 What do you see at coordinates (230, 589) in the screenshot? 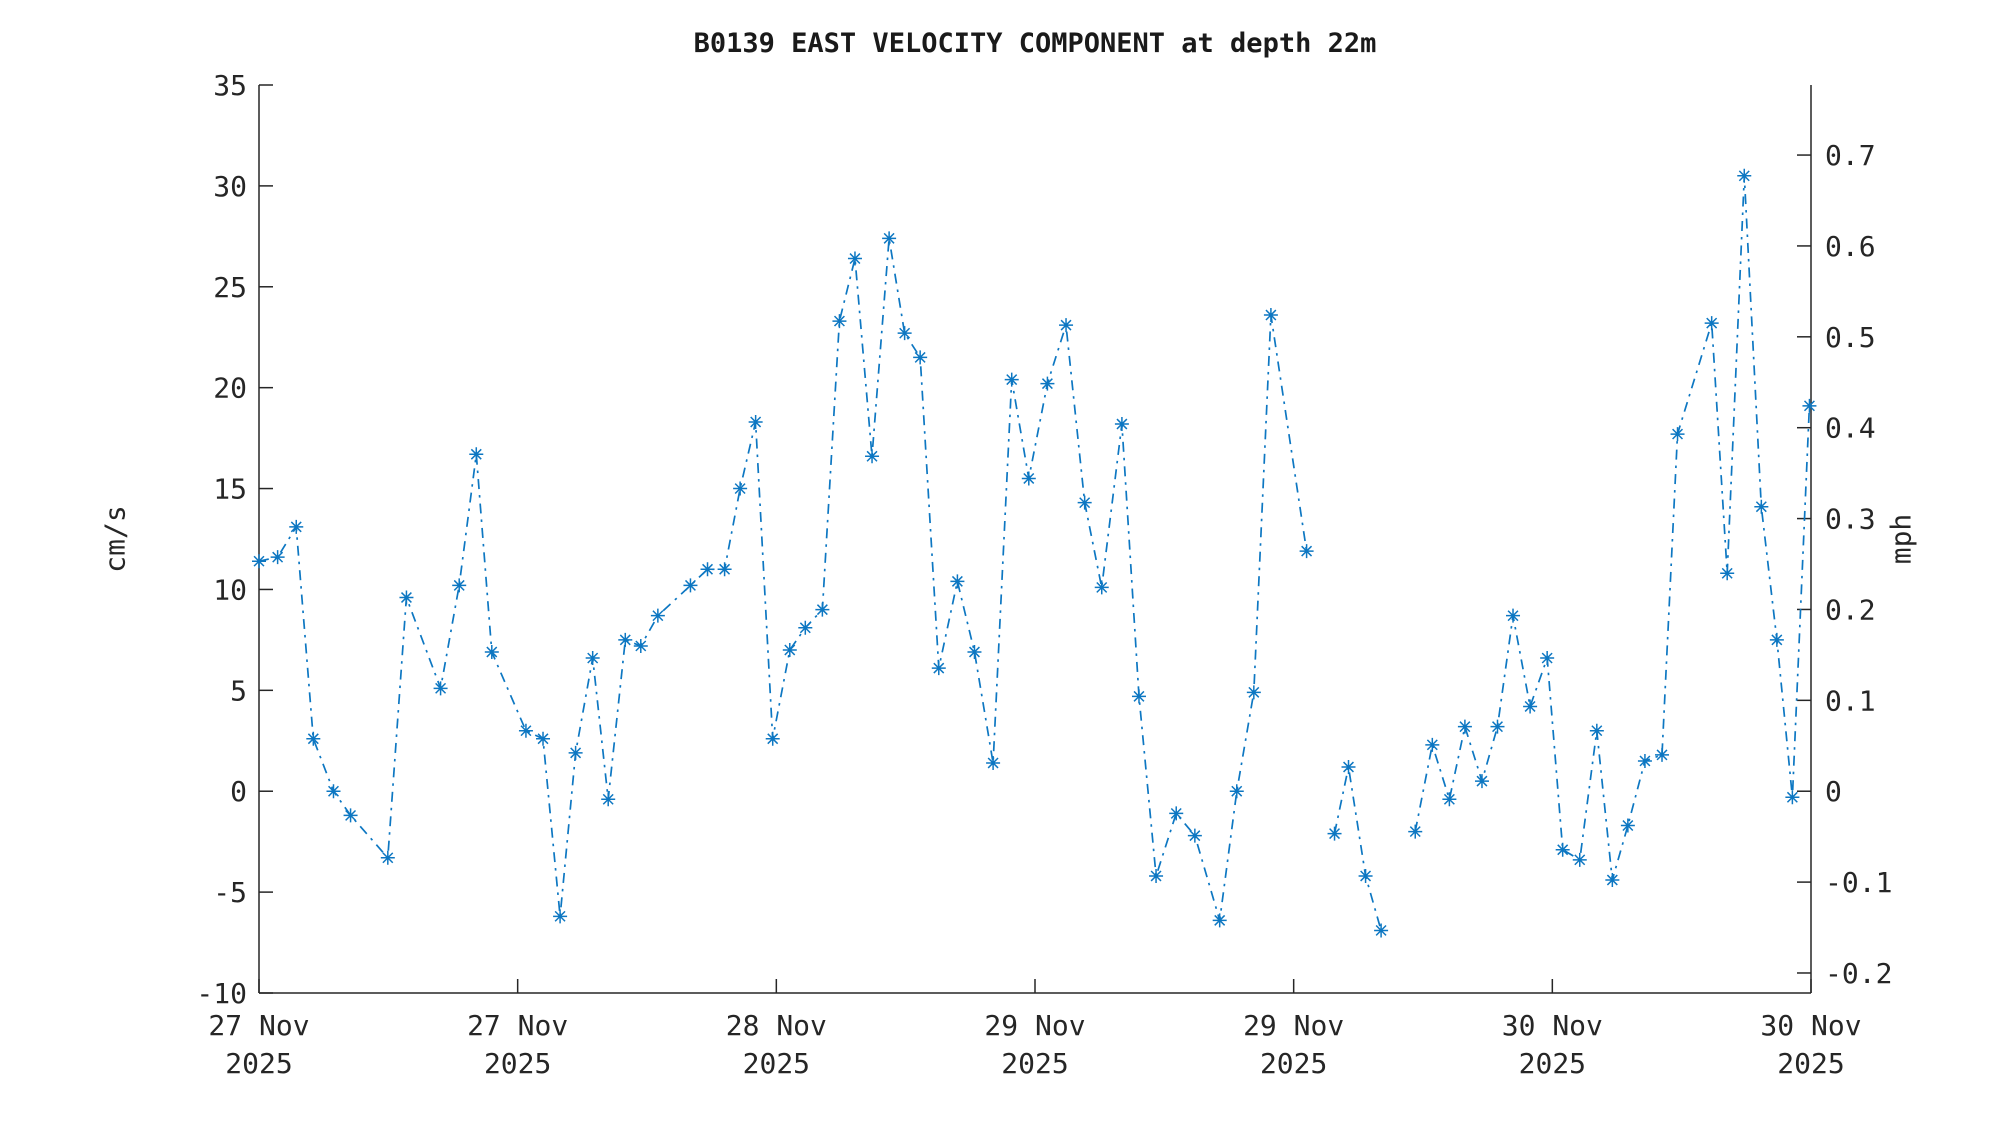
I see `left-axis-tick-label: 10` at bounding box center [230, 589].